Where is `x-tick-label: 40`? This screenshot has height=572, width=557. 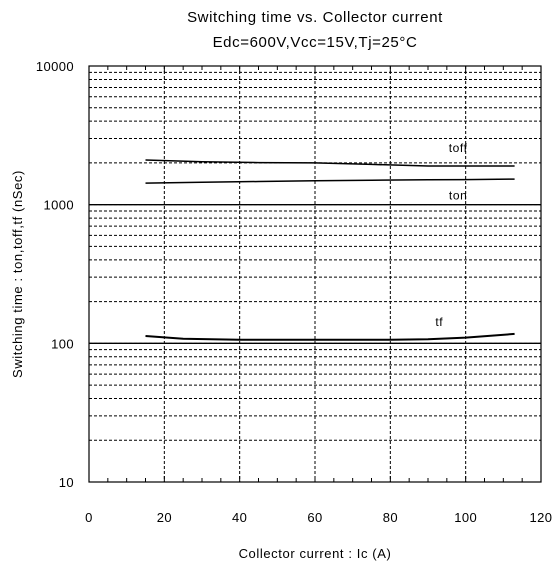
x-tick-label: 40 is located at coordinates (239, 517).